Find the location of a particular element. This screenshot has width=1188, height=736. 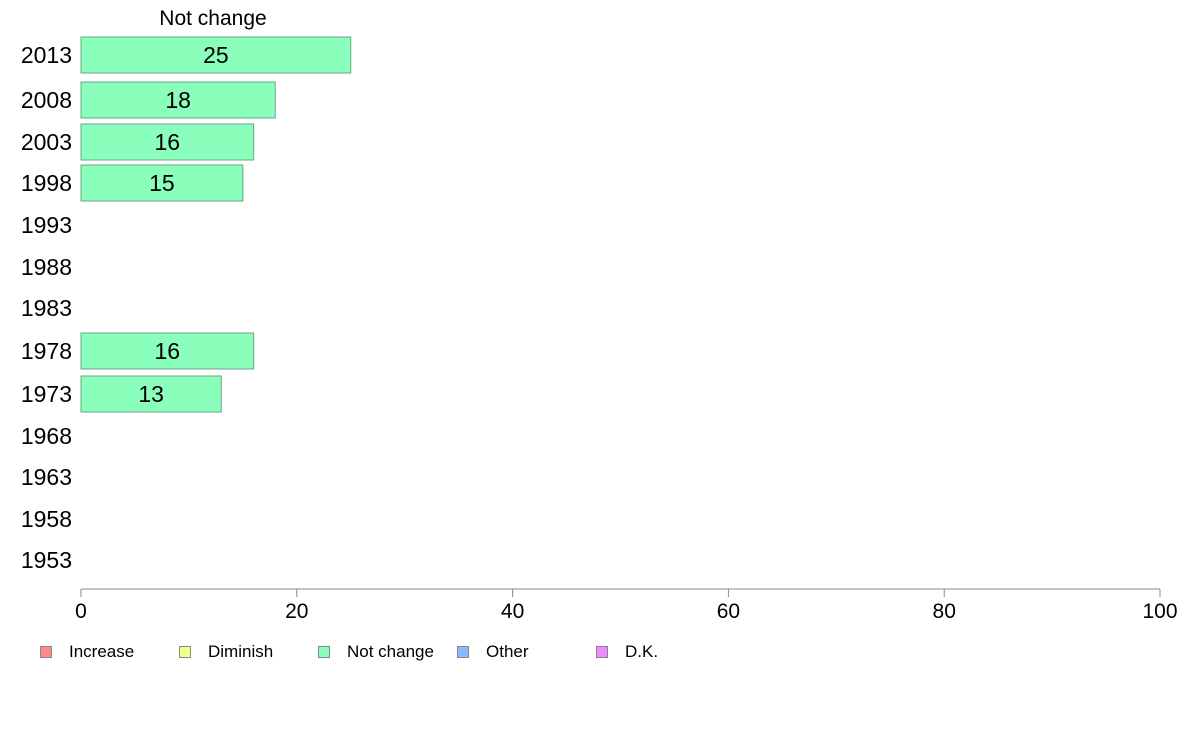

x-tick-label-100: 100 is located at coordinates (1159, 611).